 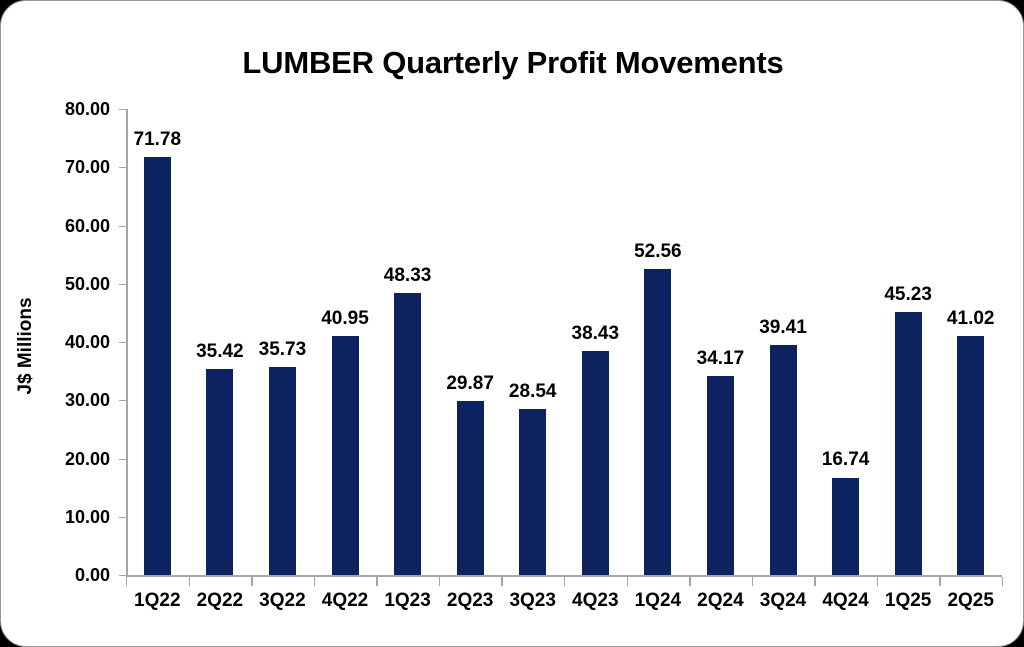 I want to click on bar-value-label: 35.42, so click(x=220, y=351).